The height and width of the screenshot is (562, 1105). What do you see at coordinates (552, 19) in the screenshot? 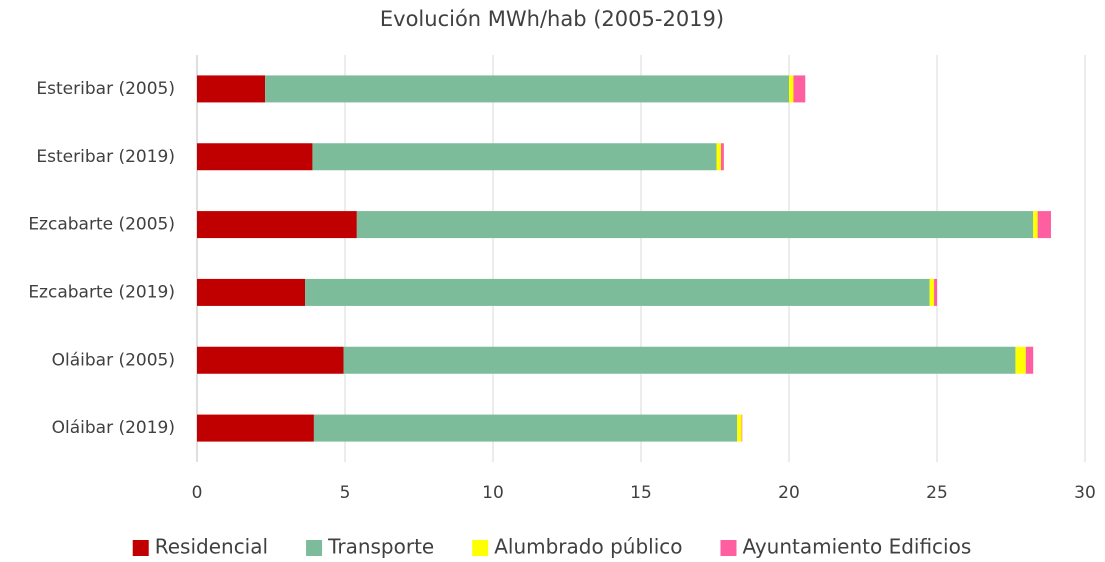
I see `chart-title: Evolución MWh/hab (2005-2019)` at bounding box center [552, 19].